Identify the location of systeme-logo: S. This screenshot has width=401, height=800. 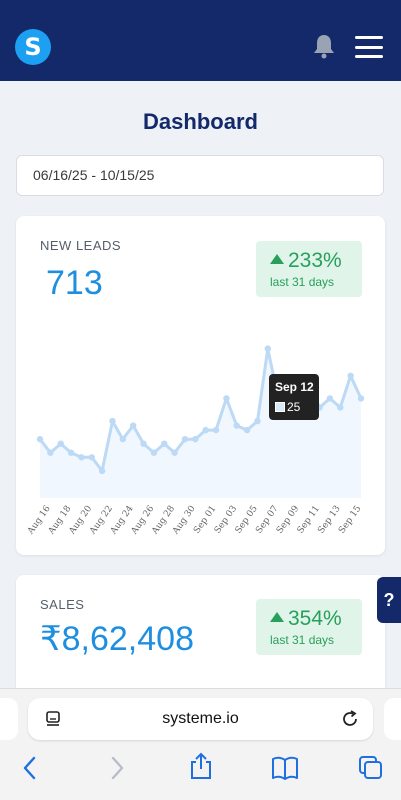
(33, 47).